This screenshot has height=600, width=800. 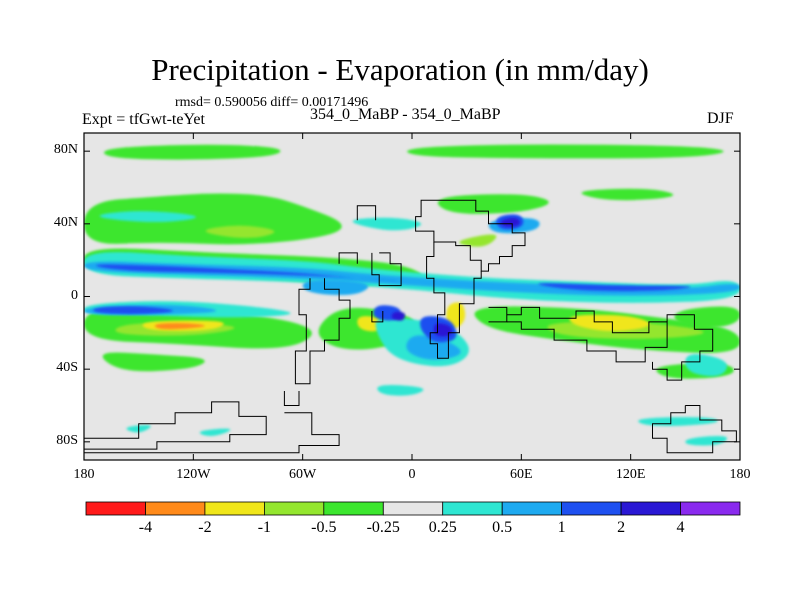 What do you see at coordinates (193, 474) in the screenshot?
I see `x-tick-label: 120W` at bounding box center [193, 474].